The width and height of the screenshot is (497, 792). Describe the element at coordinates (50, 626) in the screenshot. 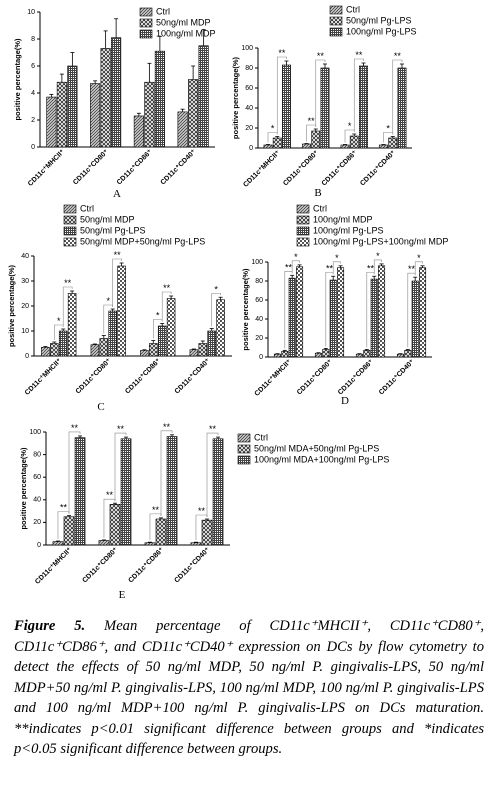

I see `caption-label: Figure 5.` at that location.